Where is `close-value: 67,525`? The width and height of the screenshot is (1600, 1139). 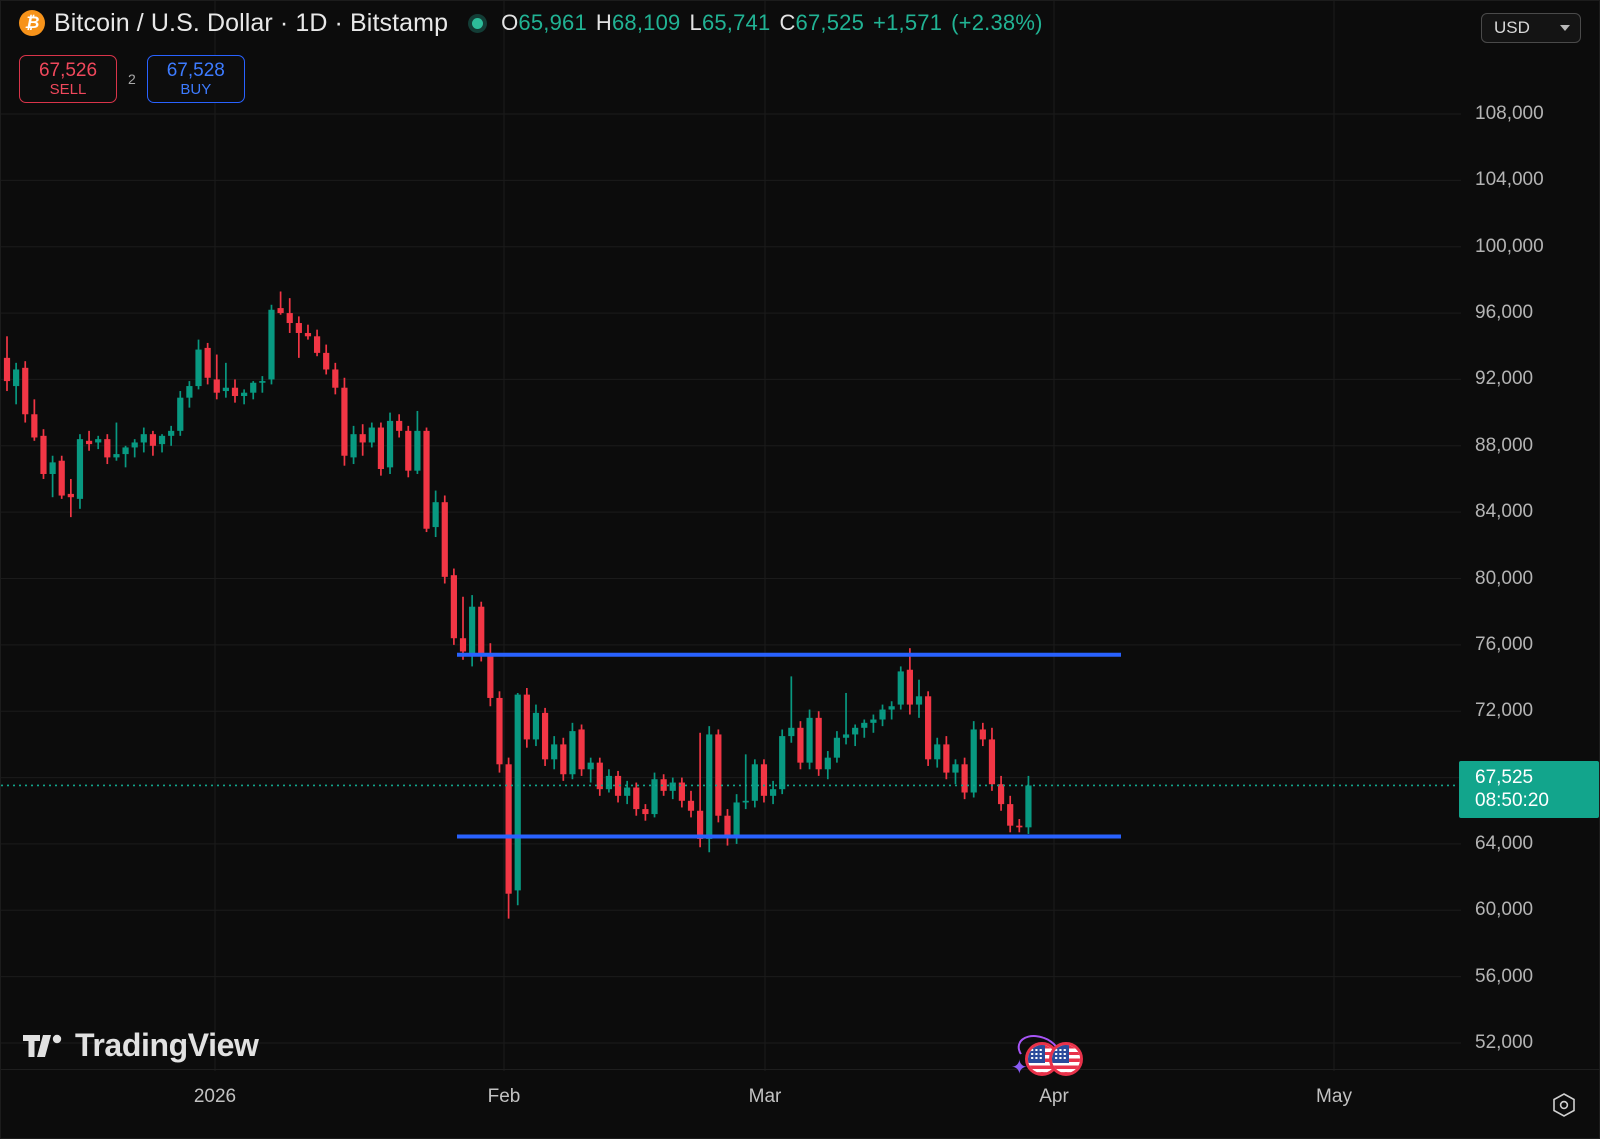 close-value: 67,525 is located at coordinates (830, 22).